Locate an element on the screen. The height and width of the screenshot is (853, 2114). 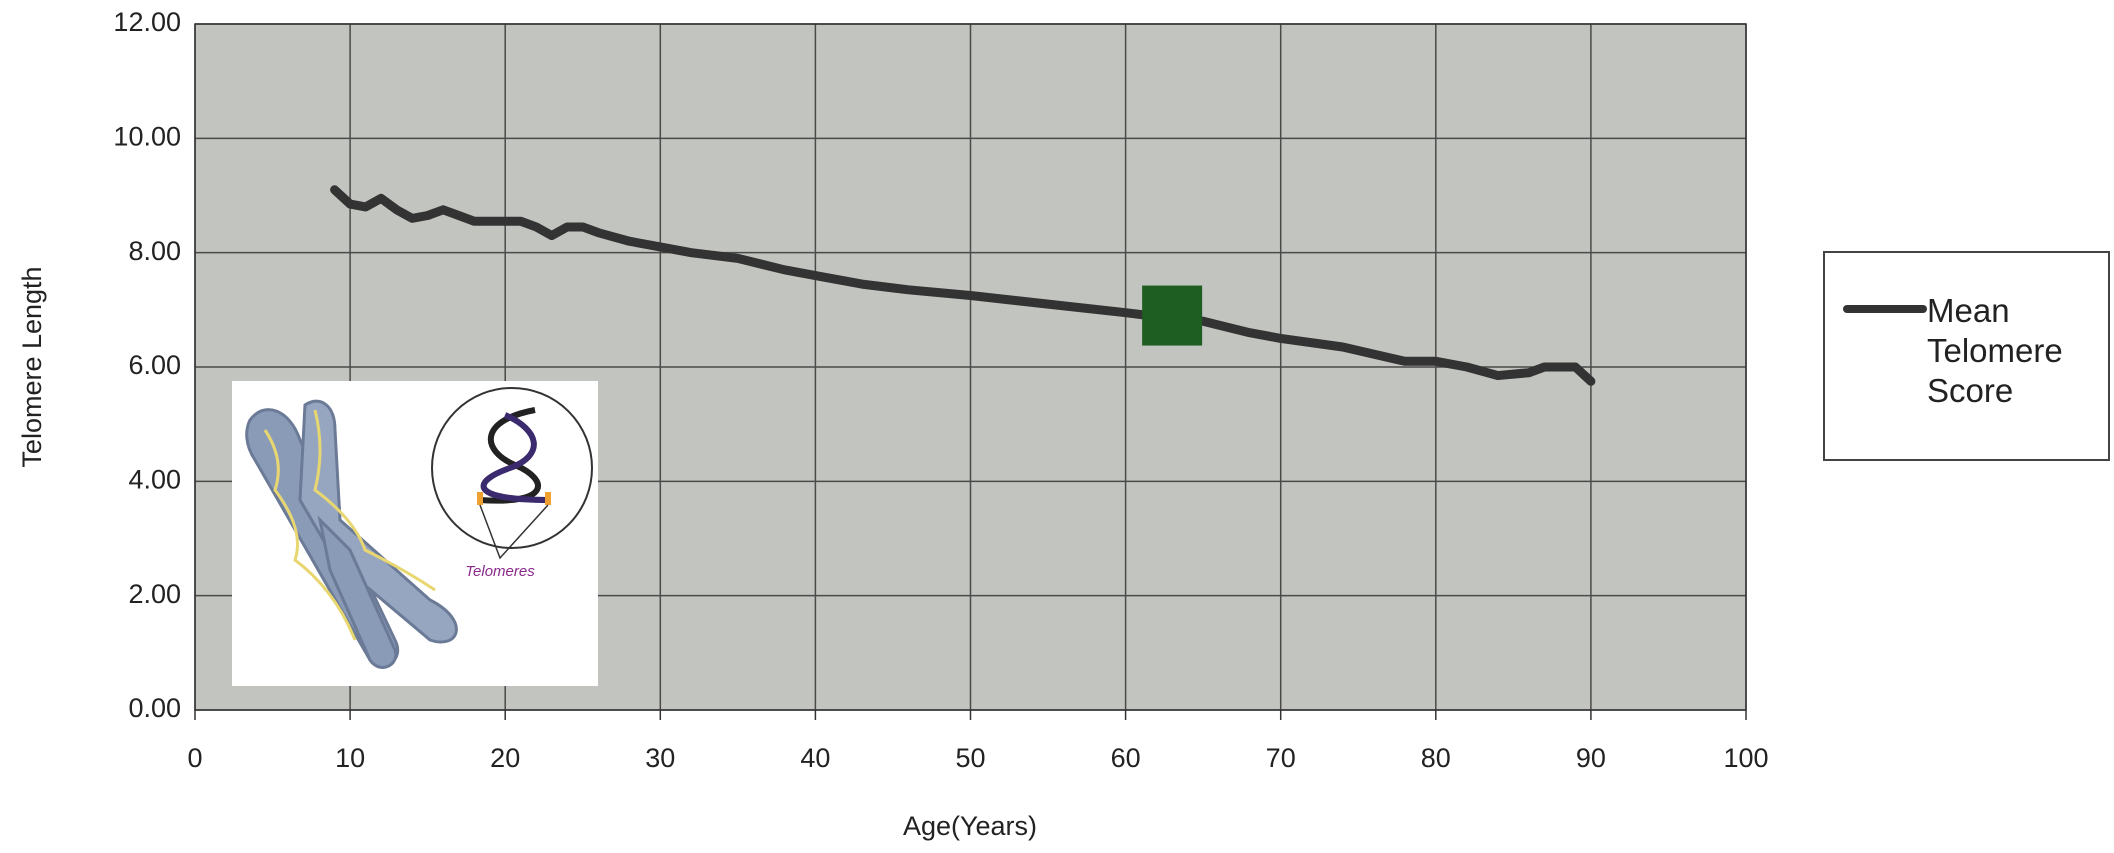
y-tick-label: 0.00 is located at coordinates (154, 708).